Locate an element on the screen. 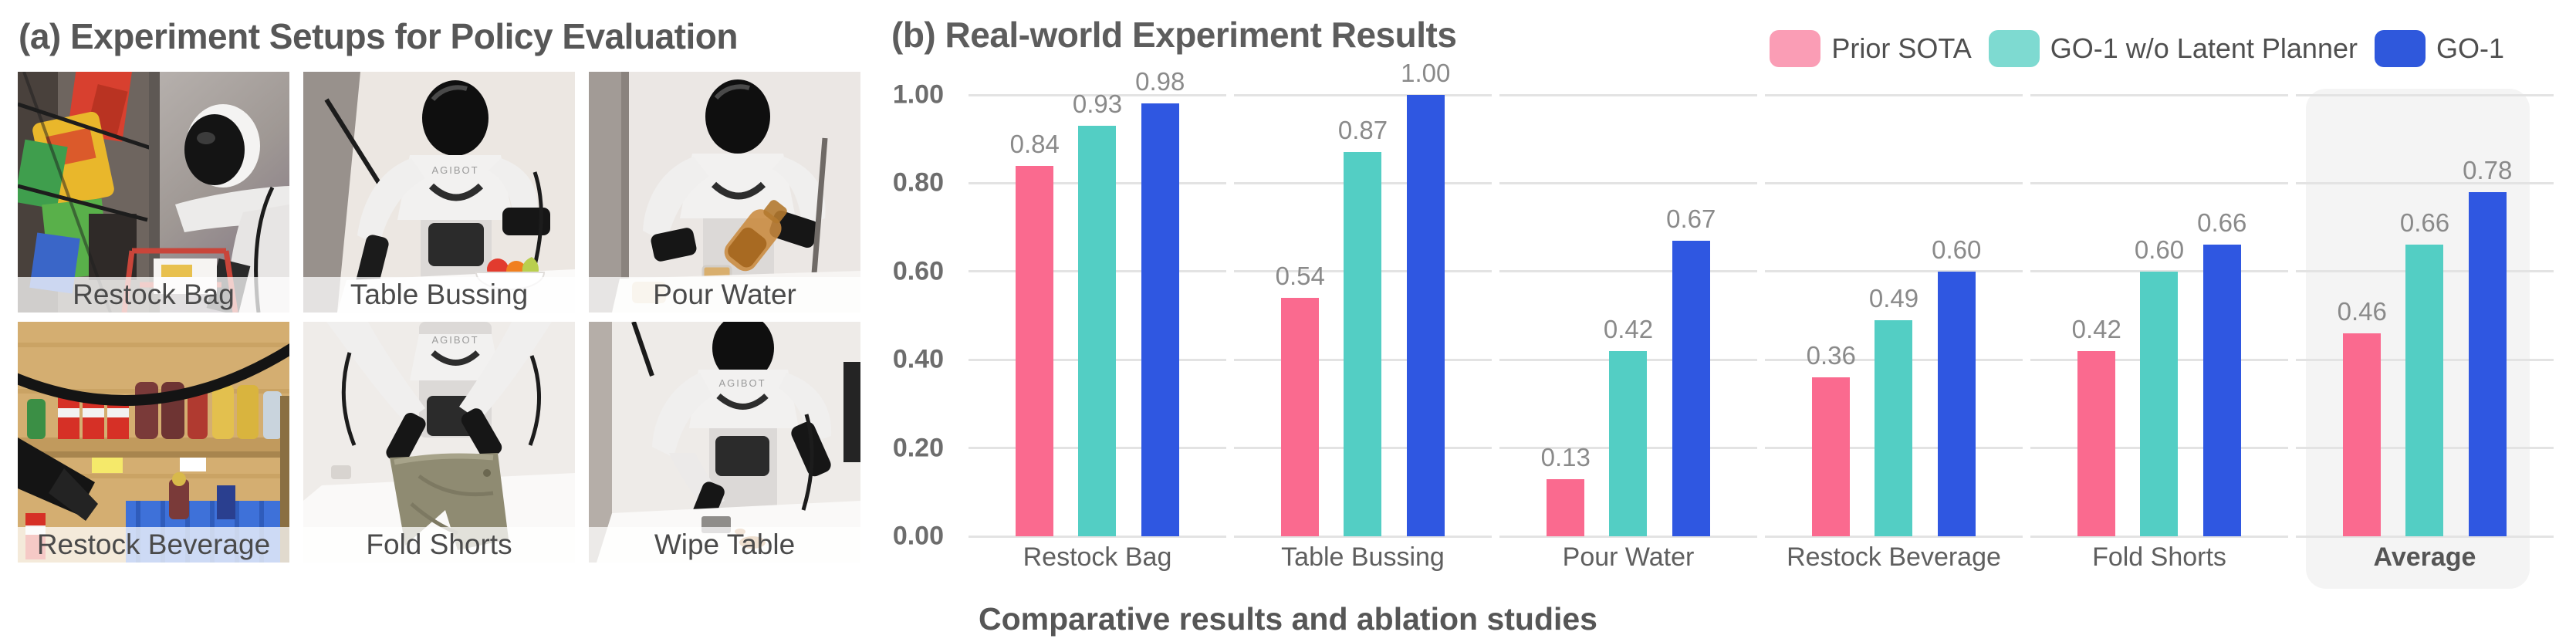 The width and height of the screenshot is (2576, 642). bar-go-1-w-o-latent-planner-average is located at coordinates (2424, 390).